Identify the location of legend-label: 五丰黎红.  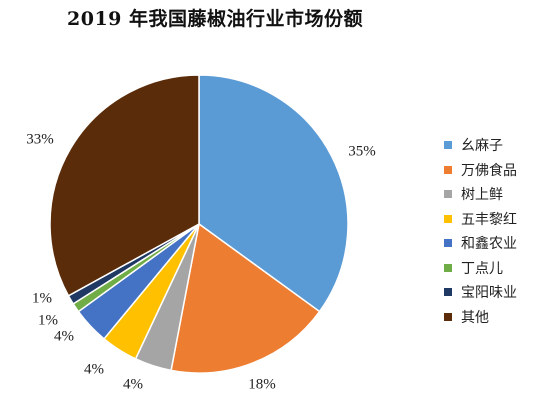
(489, 219).